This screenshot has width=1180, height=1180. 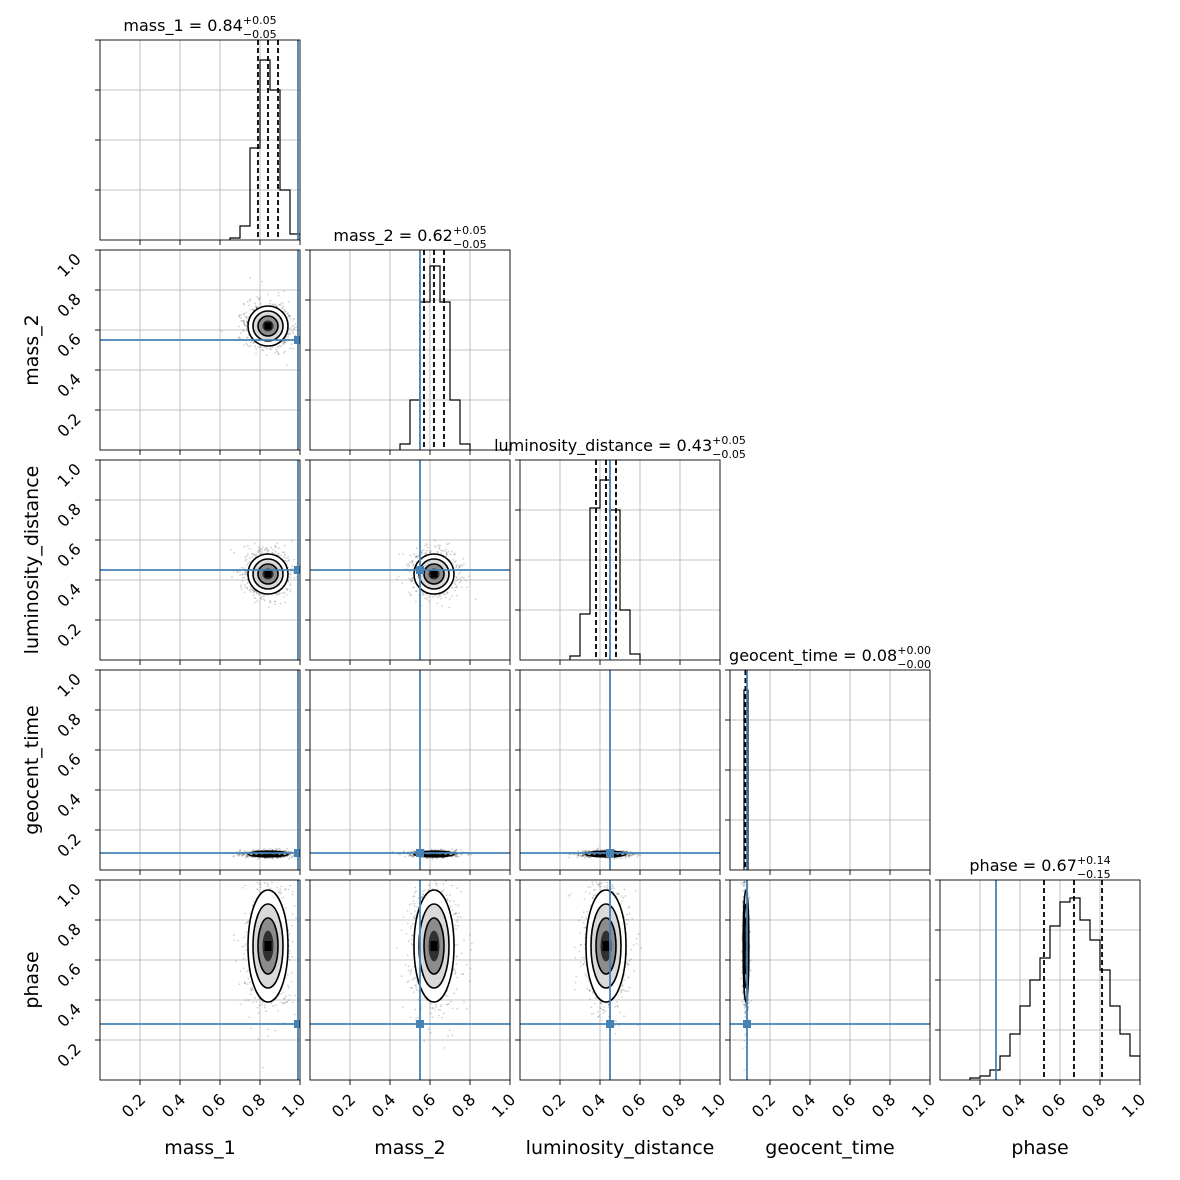 I want to click on panel-title-luminosity_distance: luminosity_distance = 0.43+0.05, so click(x=620, y=445).